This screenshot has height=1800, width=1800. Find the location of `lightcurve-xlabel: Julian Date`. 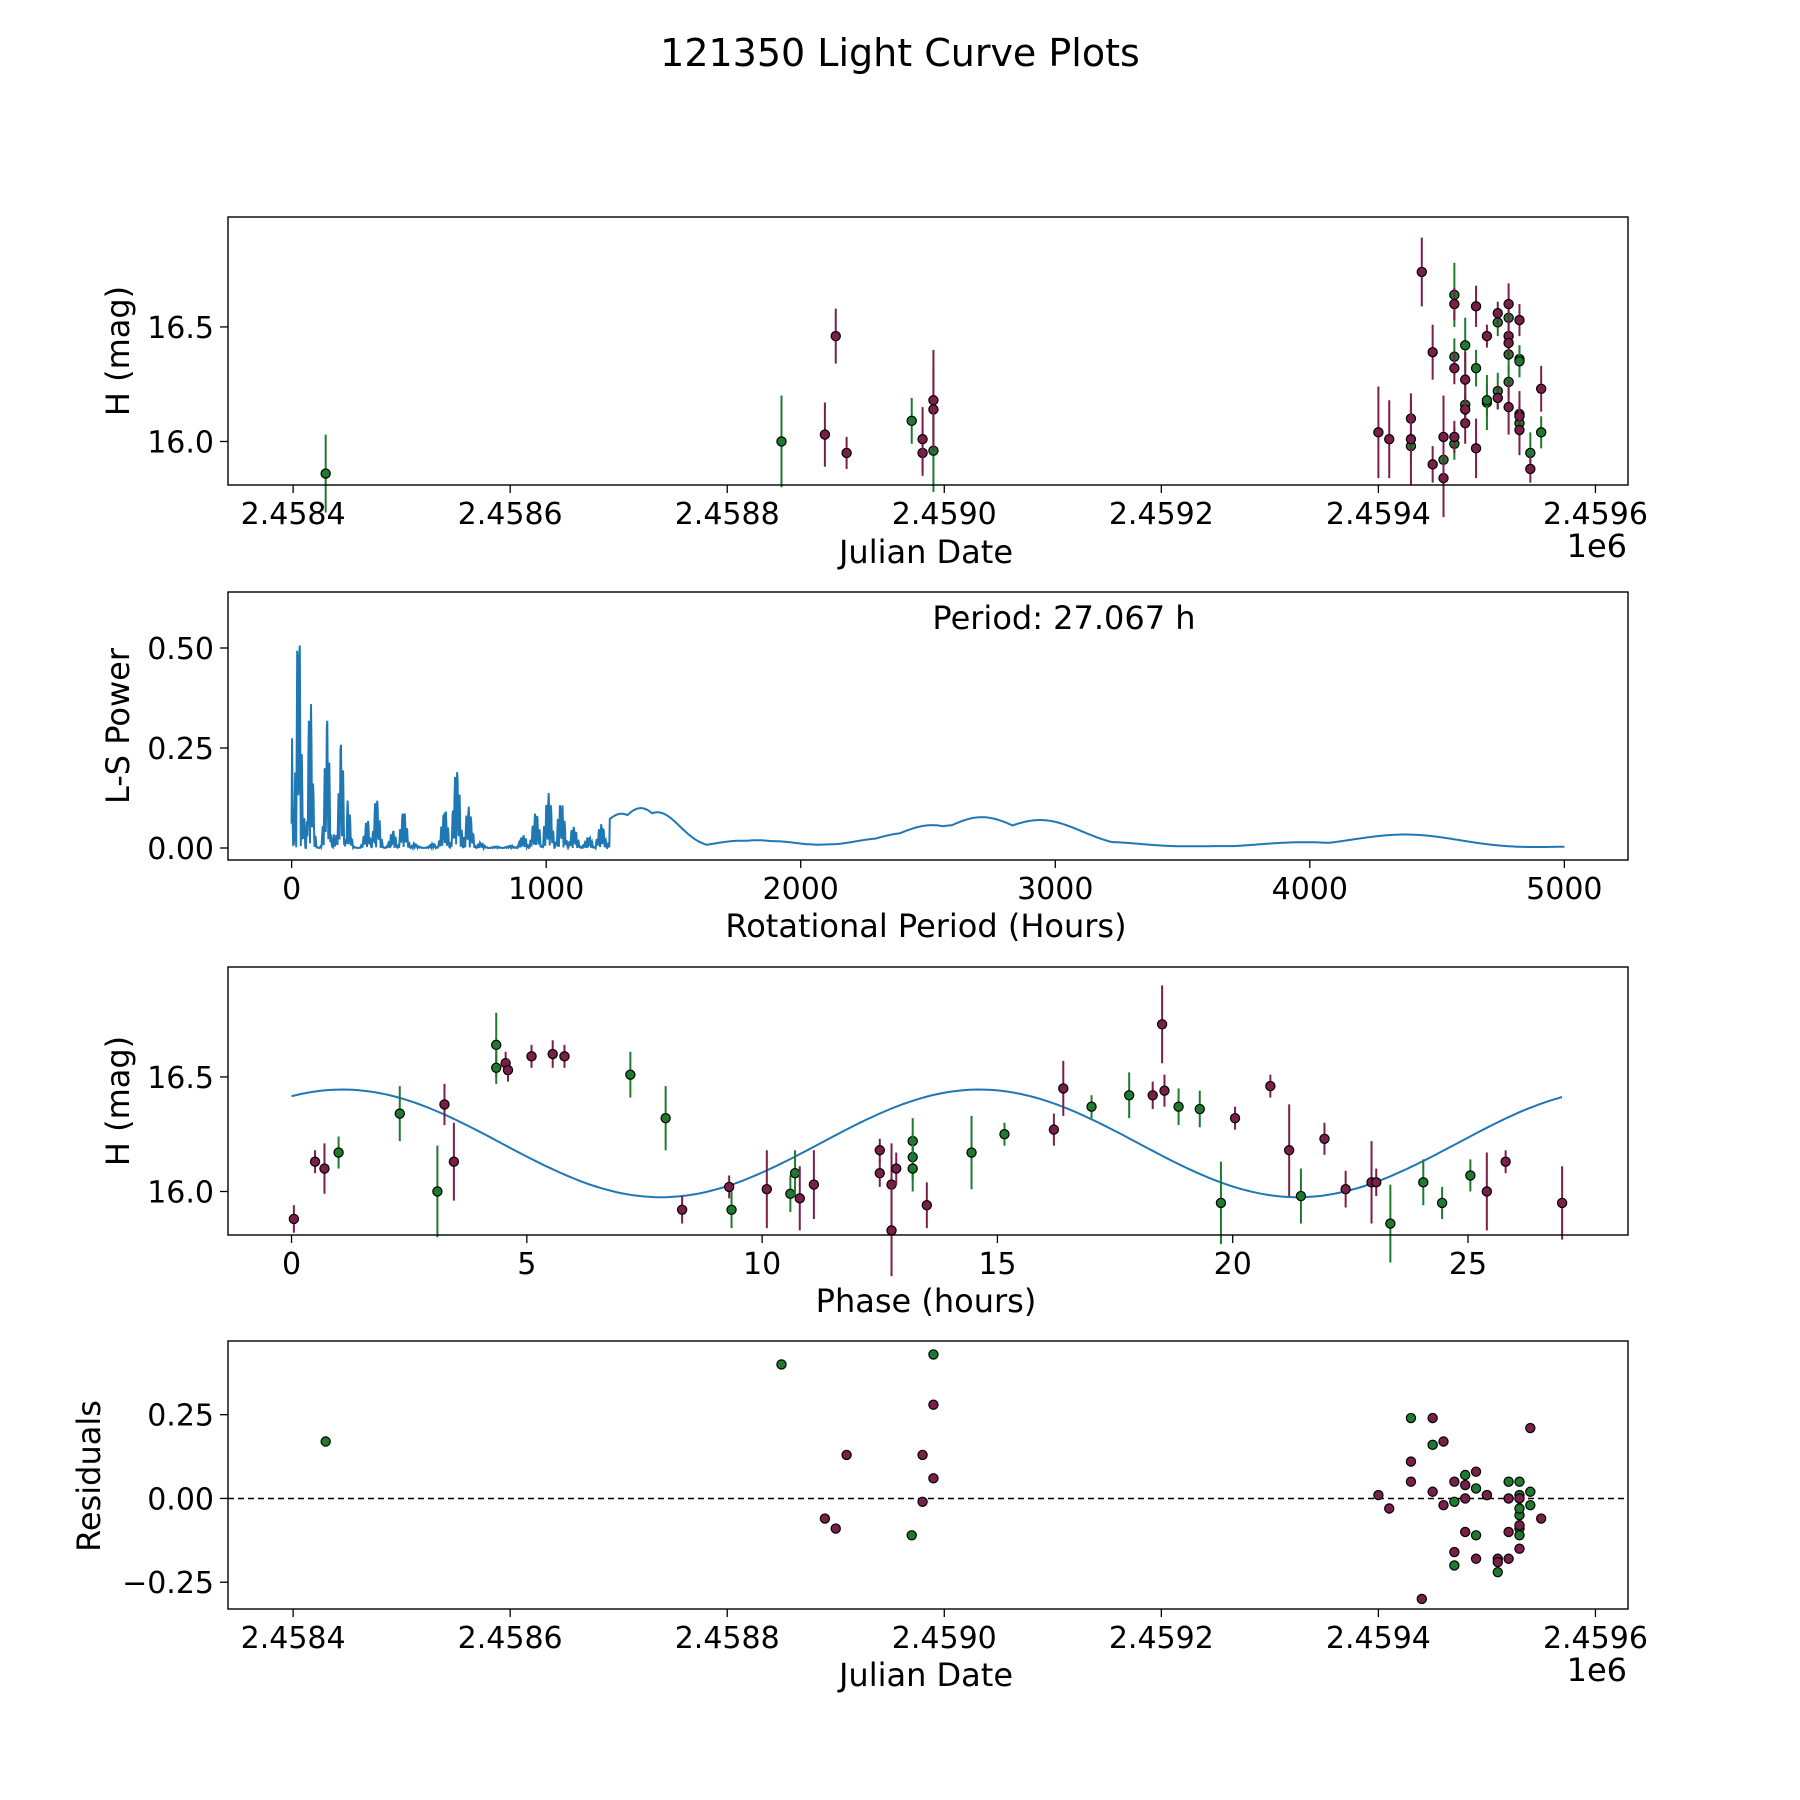

lightcurve-xlabel: Julian Date is located at coordinates (925, 552).